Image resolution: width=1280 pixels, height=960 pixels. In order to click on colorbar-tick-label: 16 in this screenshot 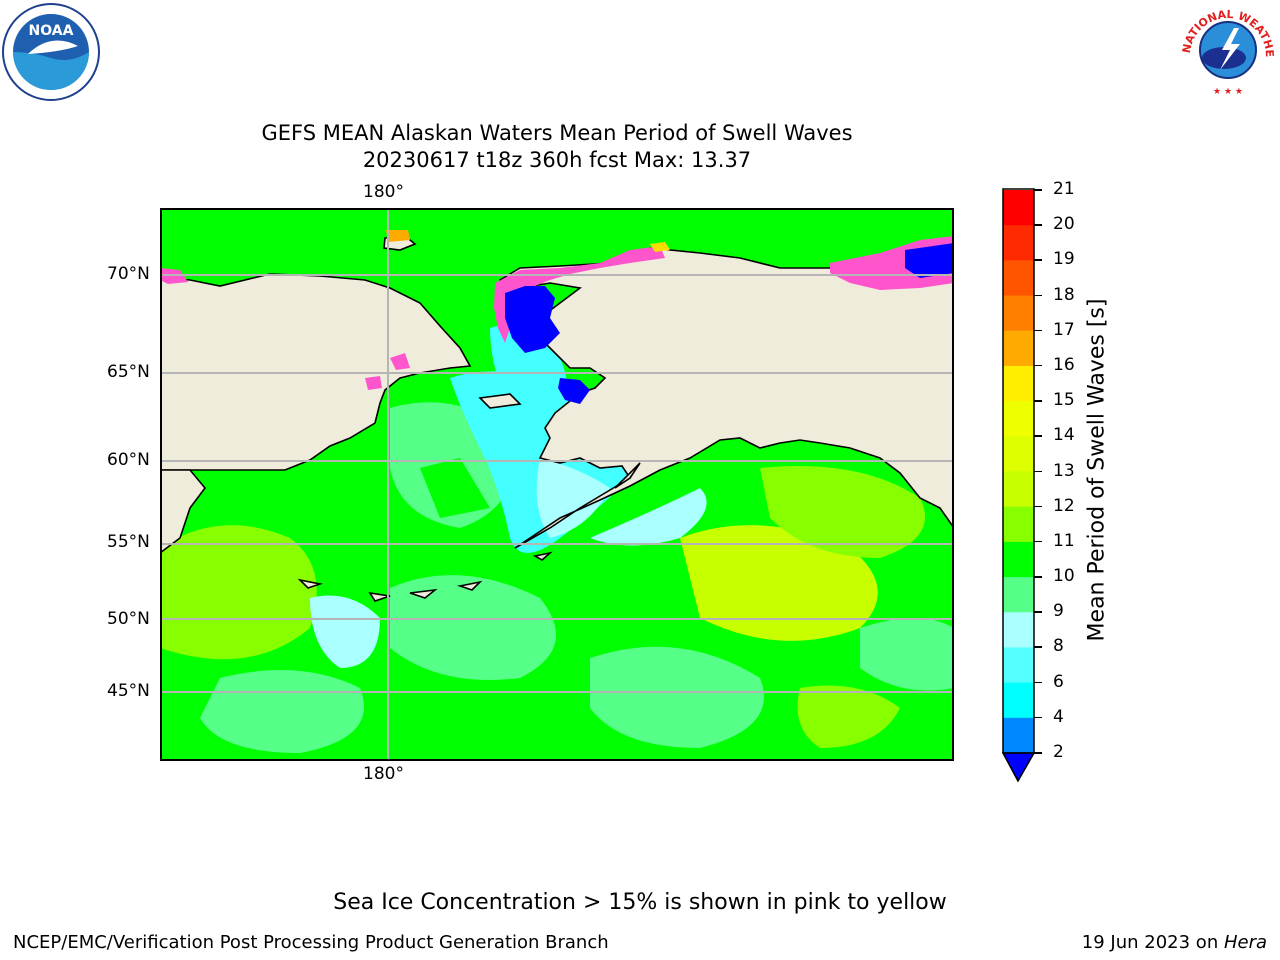, I will do `click(1064, 364)`.